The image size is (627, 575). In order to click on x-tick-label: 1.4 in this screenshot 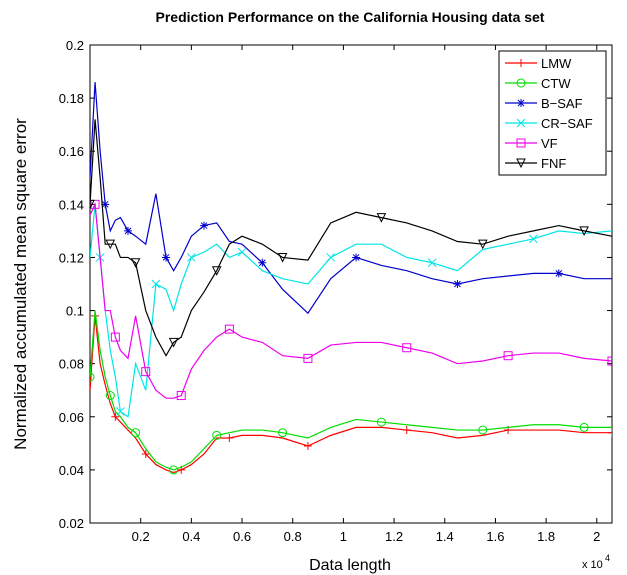, I will do `click(445, 536)`.